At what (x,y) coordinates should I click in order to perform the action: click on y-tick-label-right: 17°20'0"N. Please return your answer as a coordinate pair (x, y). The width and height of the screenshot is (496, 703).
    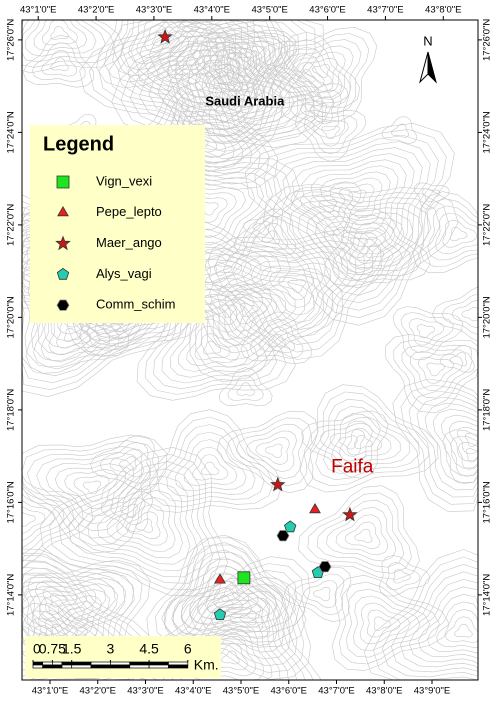
    Looking at the image, I should click on (487, 317).